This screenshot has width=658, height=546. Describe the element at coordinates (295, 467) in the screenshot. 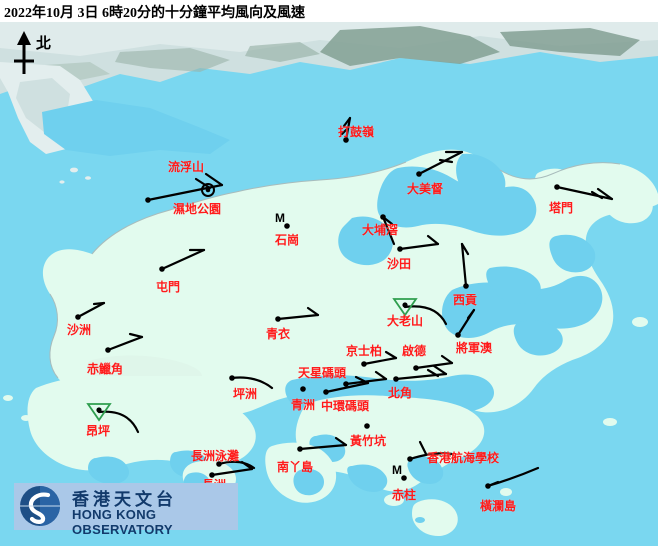

I see `station-label: 南丫島` at that location.